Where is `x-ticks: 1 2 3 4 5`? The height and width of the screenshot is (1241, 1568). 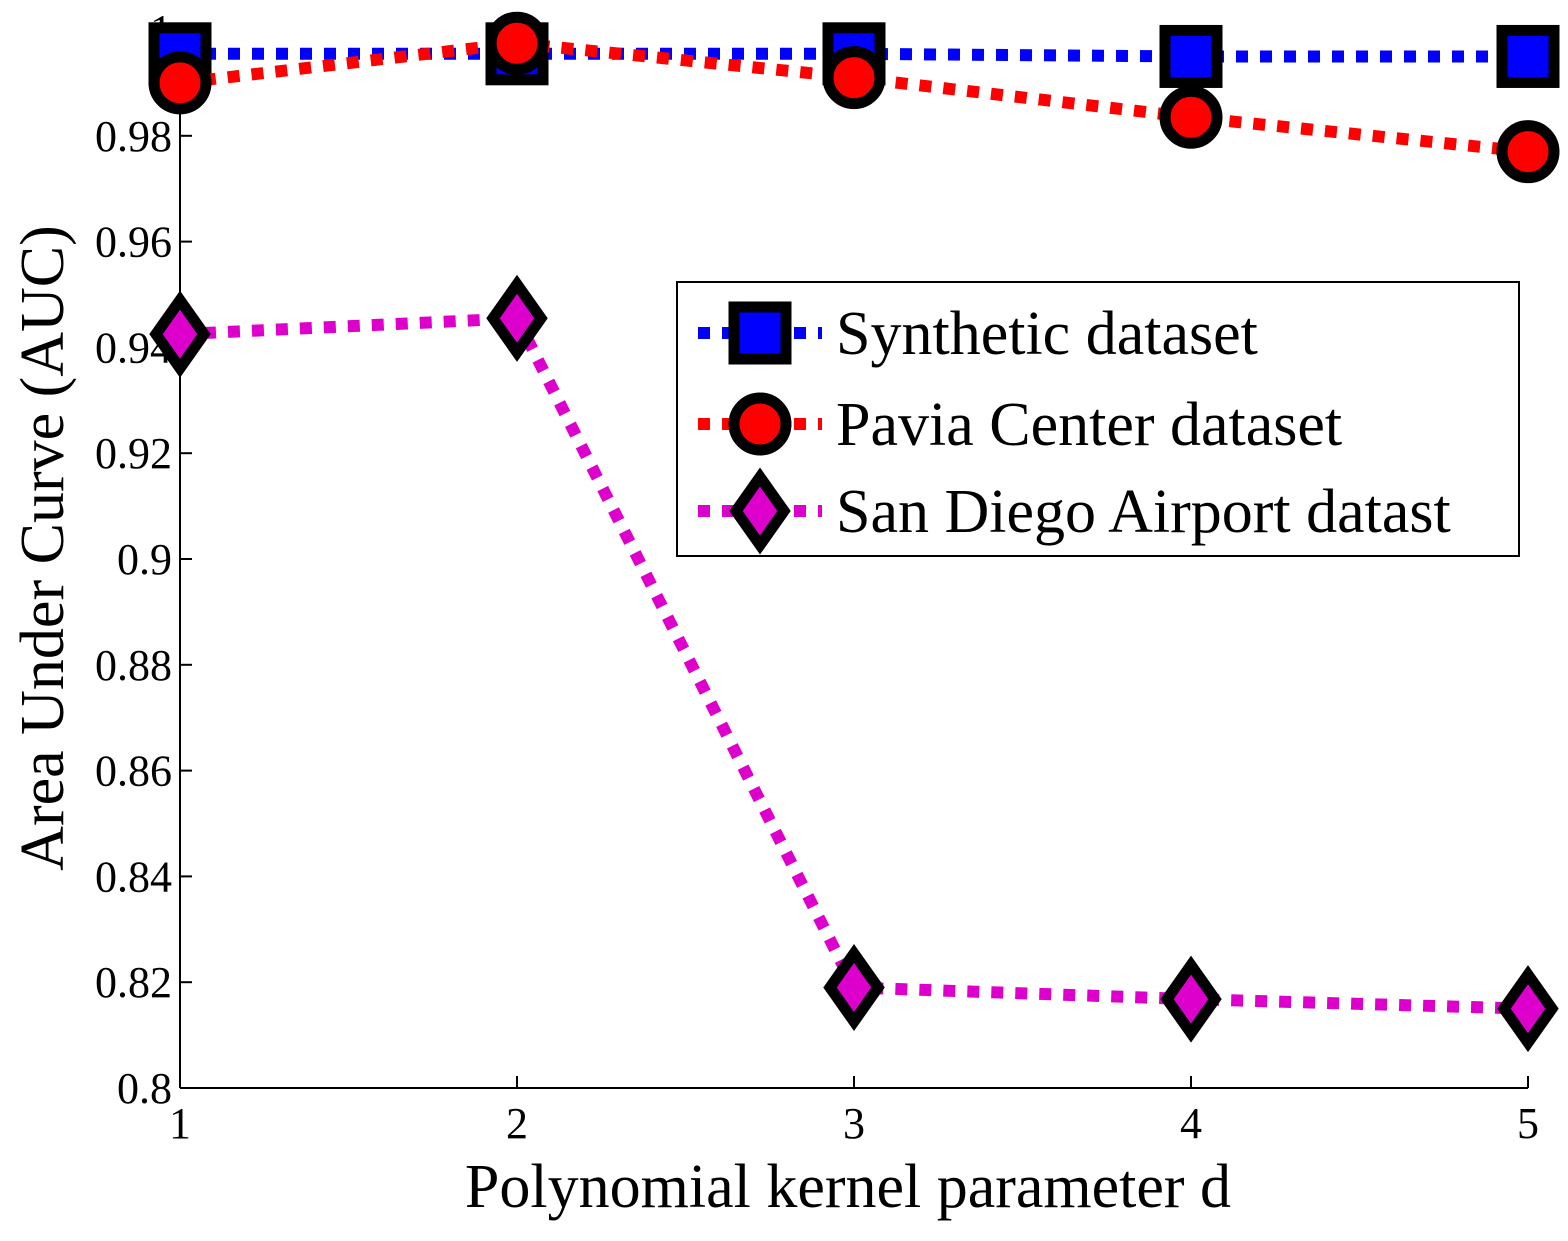
x-ticks: 1 2 3 4 5 is located at coordinates (854, 1112).